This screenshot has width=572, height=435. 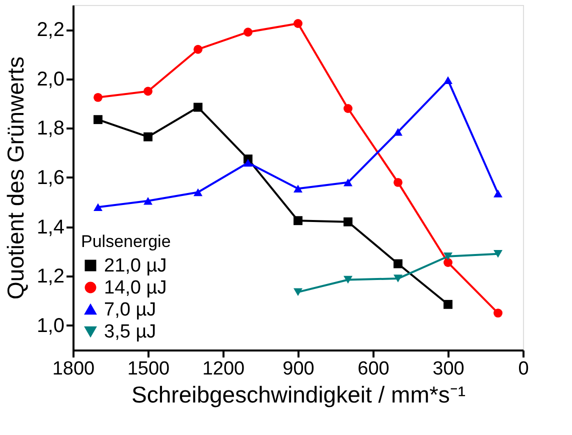 I want to click on x-tick-label: 1800, so click(x=73, y=369).